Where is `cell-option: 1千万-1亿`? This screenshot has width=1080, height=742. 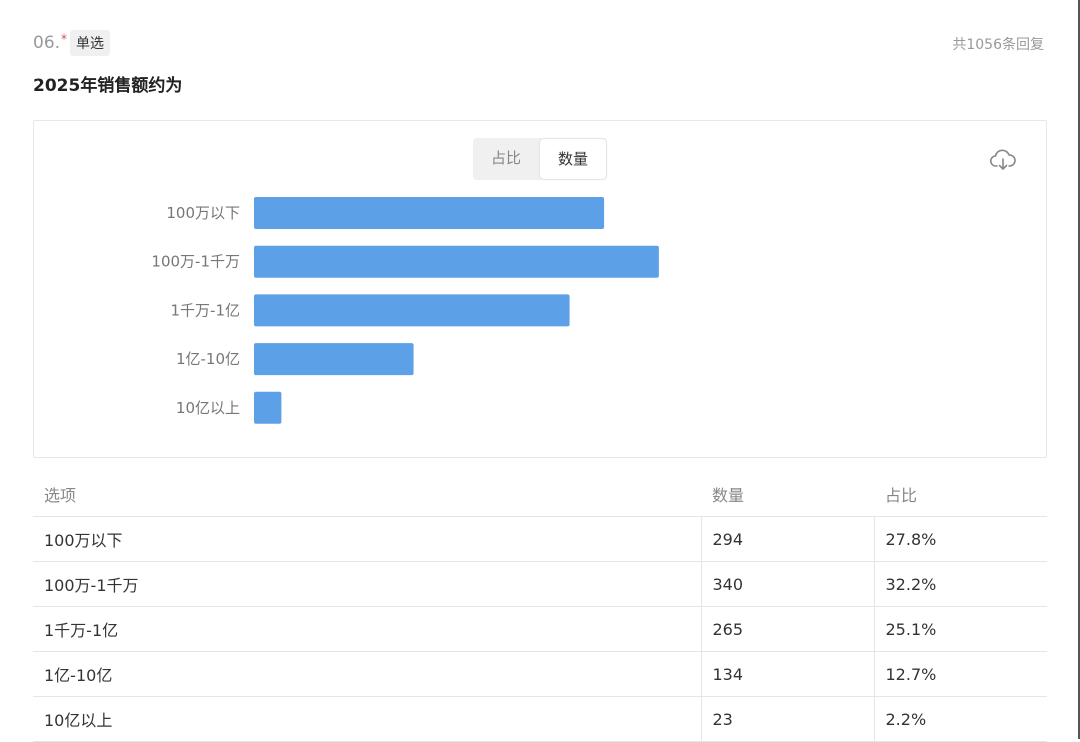
cell-option: 1千万-1亿 is located at coordinates (367, 629).